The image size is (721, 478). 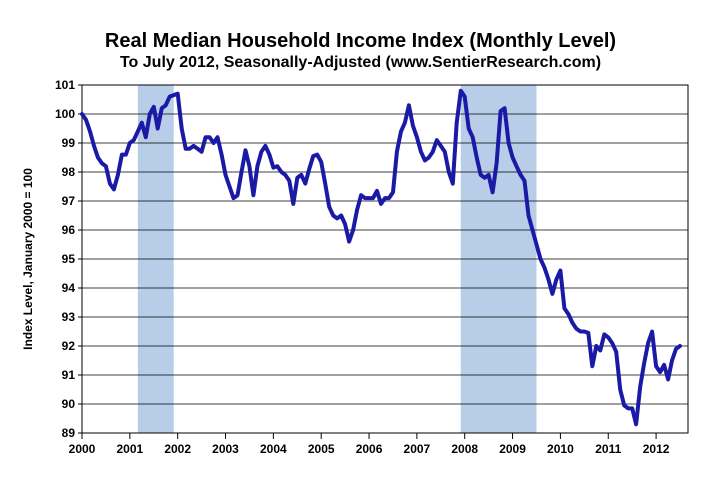 What do you see at coordinates (560, 449) in the screenshot?
I see `x-tick-label: 2010` at bounding box center [560, 449].